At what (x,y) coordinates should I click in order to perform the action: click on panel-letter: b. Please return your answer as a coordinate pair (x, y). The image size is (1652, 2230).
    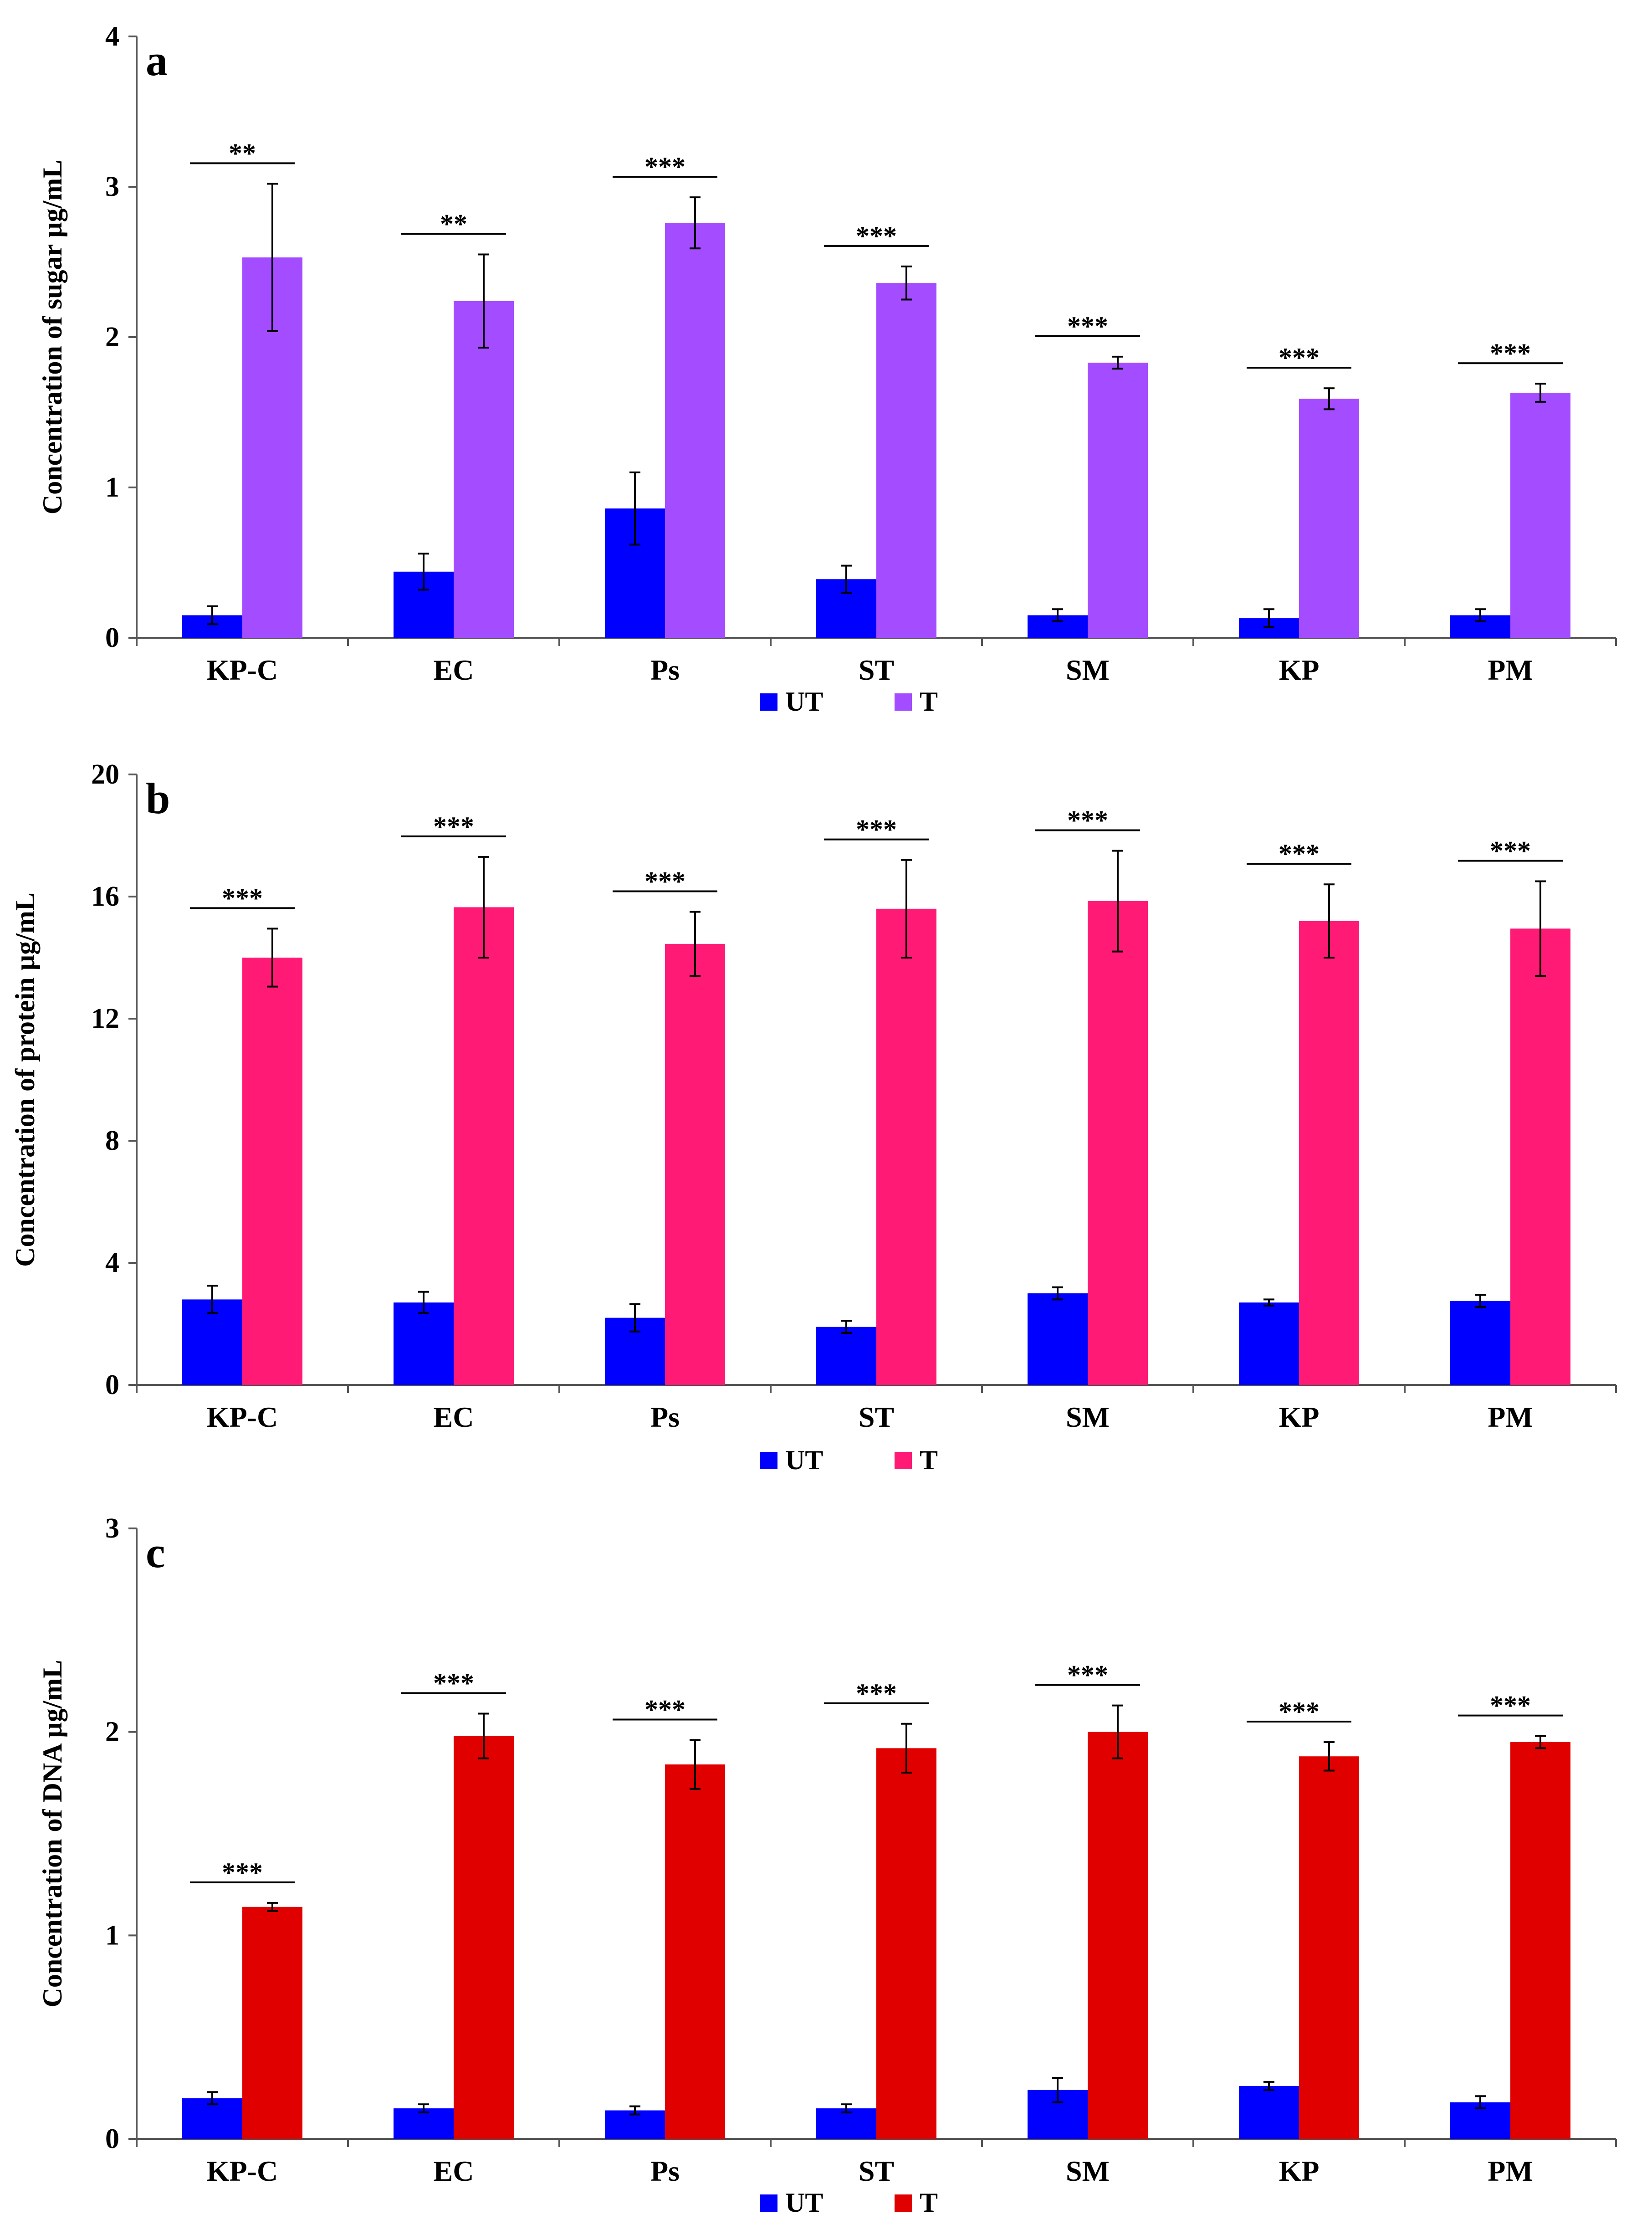
    Looking at the image, I should click on (158, 798).